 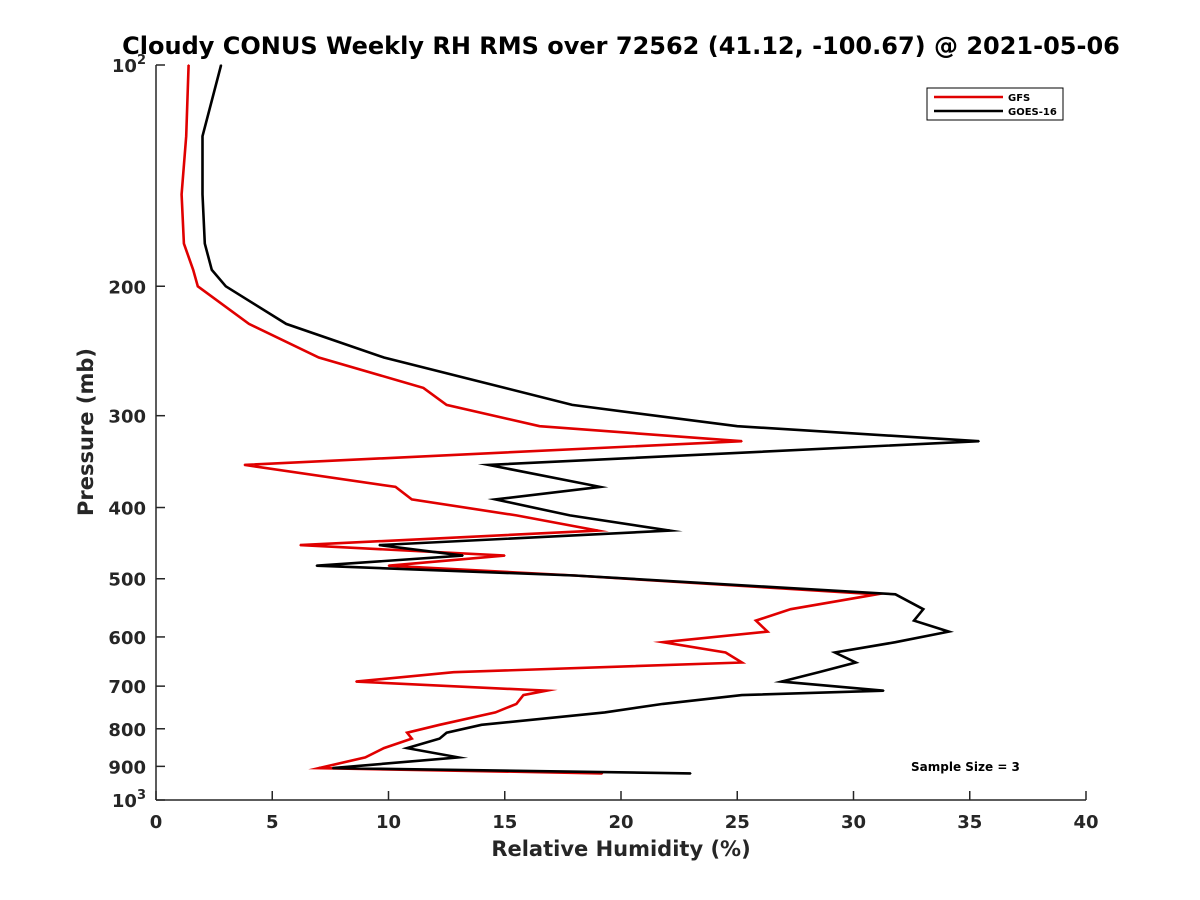 What do you see at coordinates (127, 580) in the screenshot?
I see `y-tick-label: 500` at bounding box center [127, 580].